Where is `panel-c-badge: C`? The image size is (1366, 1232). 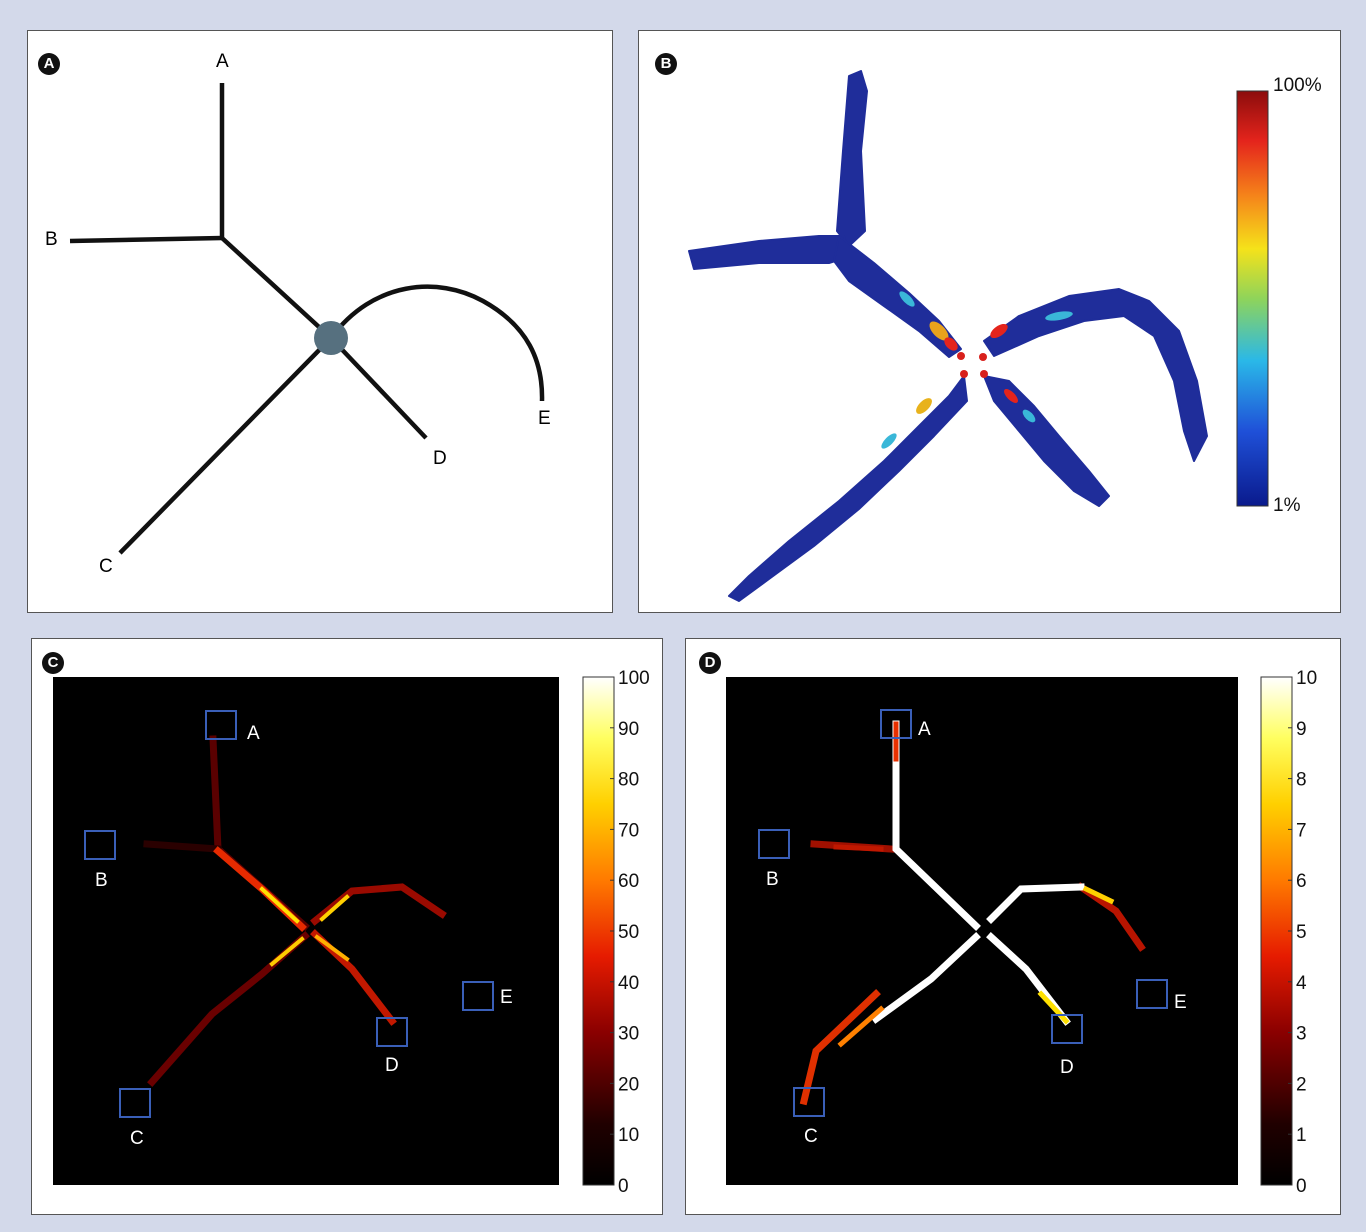 panel-c-badge: C is located at coordinates (53, 663).